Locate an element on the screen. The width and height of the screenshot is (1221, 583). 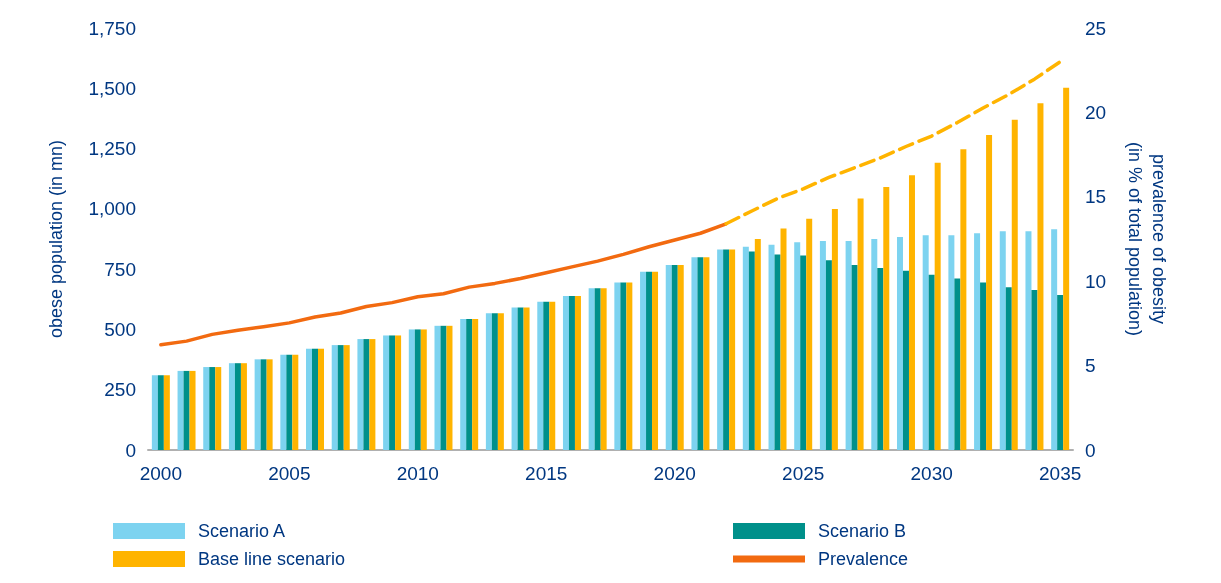
legend-label: Base line scenario is located at coordinates (272, 559).